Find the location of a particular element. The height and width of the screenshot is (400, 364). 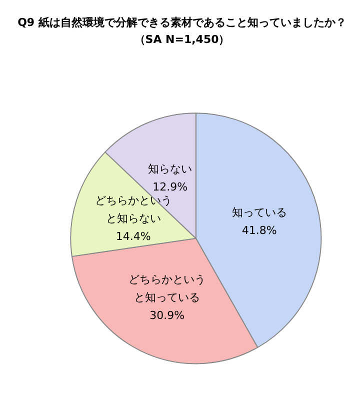

chart-subtitle: （SA N=1,450） is located at coordinates (182, 39).